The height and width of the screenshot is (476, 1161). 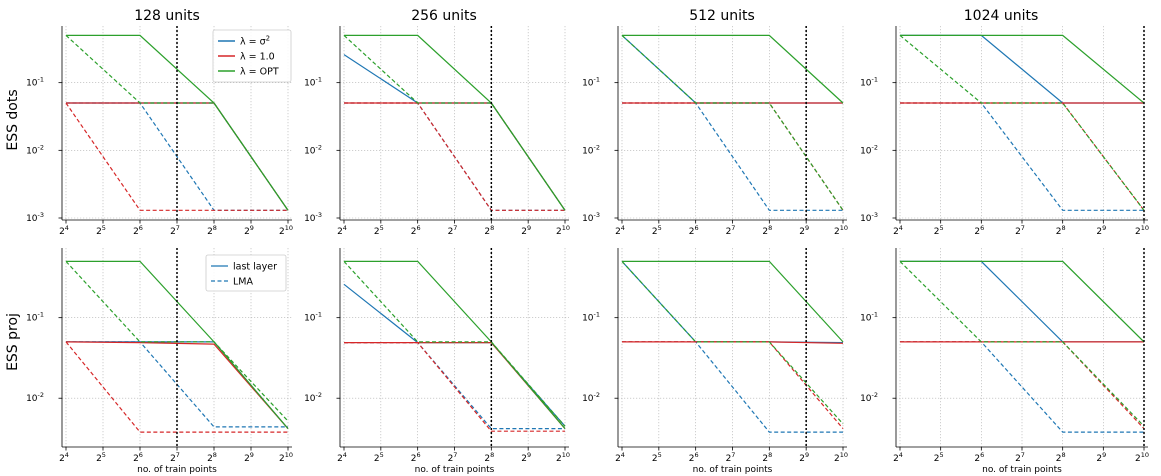 I want to click on series-line-sigma2-lma, so click(x=454, y=386).